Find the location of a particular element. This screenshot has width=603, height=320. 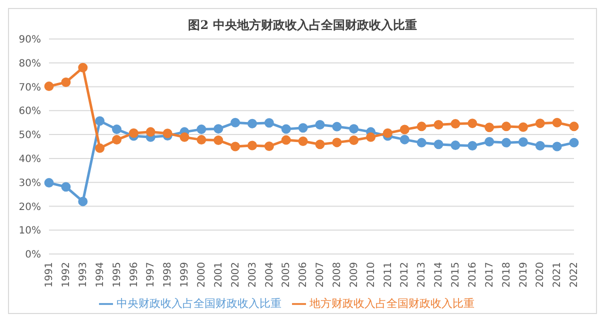

x-tick-label: 1999 is located at coordinates (185, 275).